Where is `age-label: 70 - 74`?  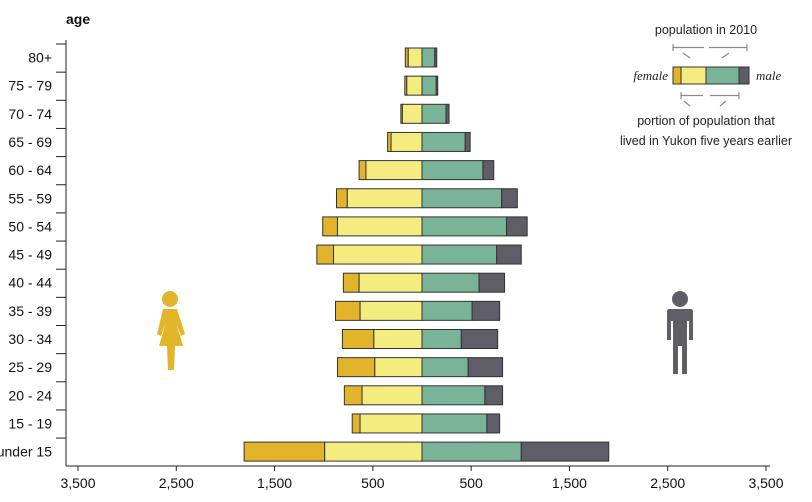
age-label: 70 - 74 is located at coordinates (30, 114).